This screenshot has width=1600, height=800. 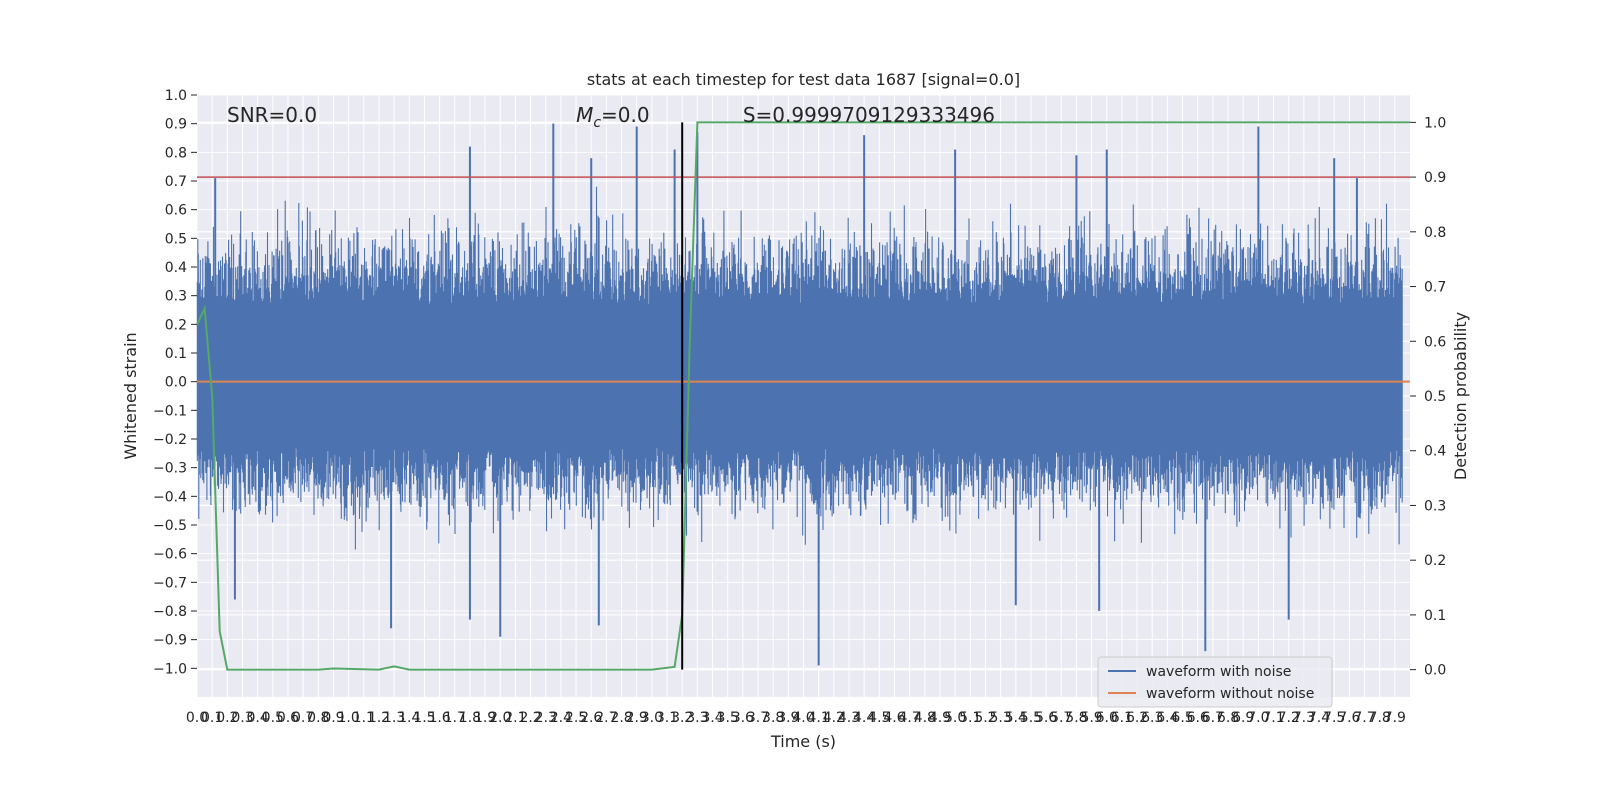 I want to click on x-tick-label: 0.8, so click(x=318, y=718).